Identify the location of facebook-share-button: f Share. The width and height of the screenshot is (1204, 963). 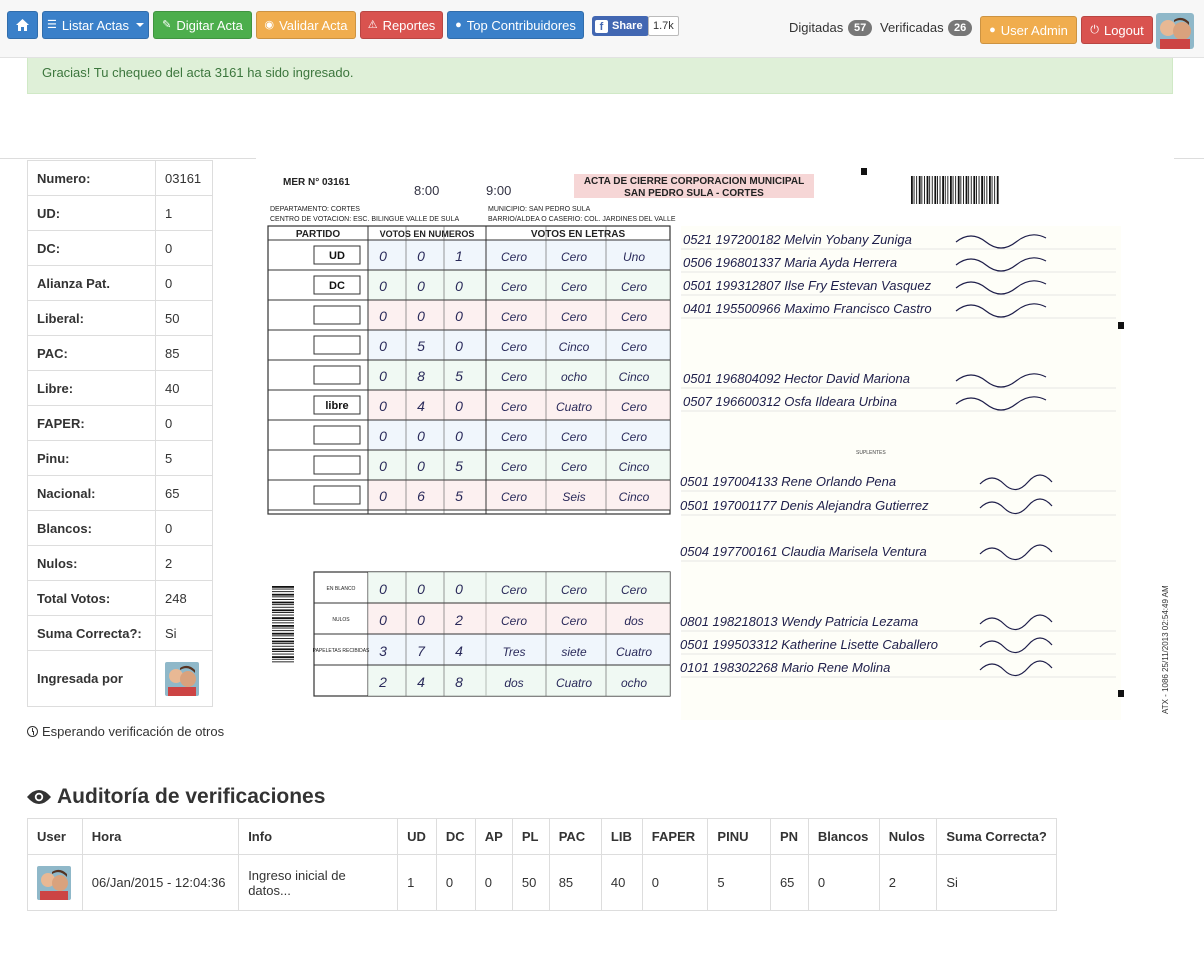
(620, 26).